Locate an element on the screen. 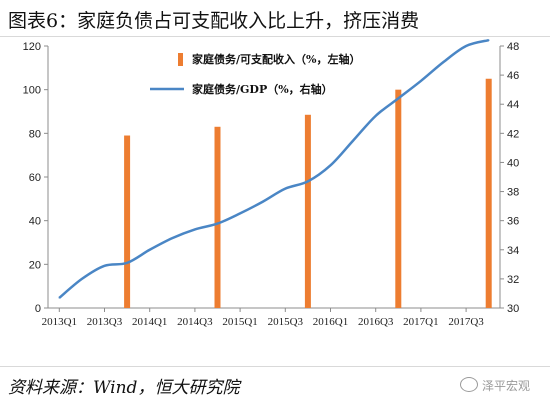 This screenshot has height=405, width=550. right-tick-label: 36 is located at coordinates (513, 222).